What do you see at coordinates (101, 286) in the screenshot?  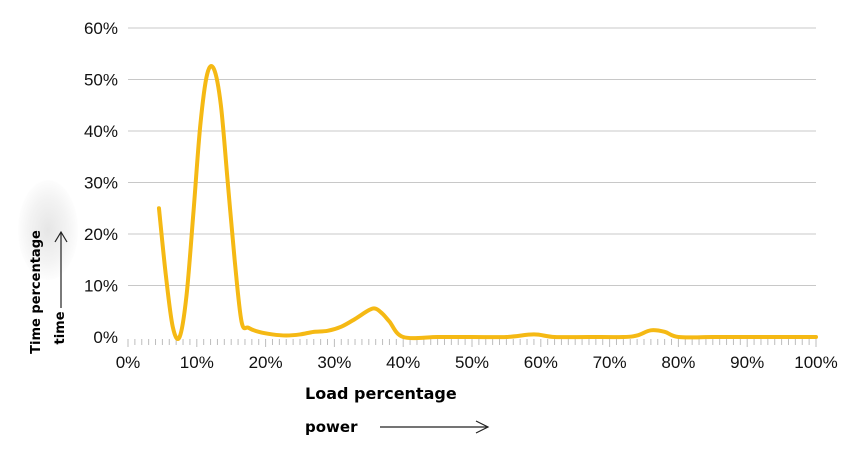 I see `y-tick-label: 10%` at bounding box center [101, 286].